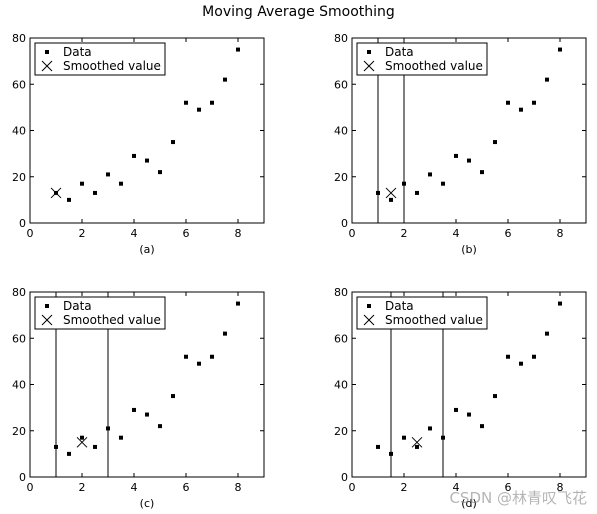 The height and width of the screenshot is (514, 597). Describe the element at coordinates (469, 249) in the screenshot. I see `panel-label: (b)` at that location.